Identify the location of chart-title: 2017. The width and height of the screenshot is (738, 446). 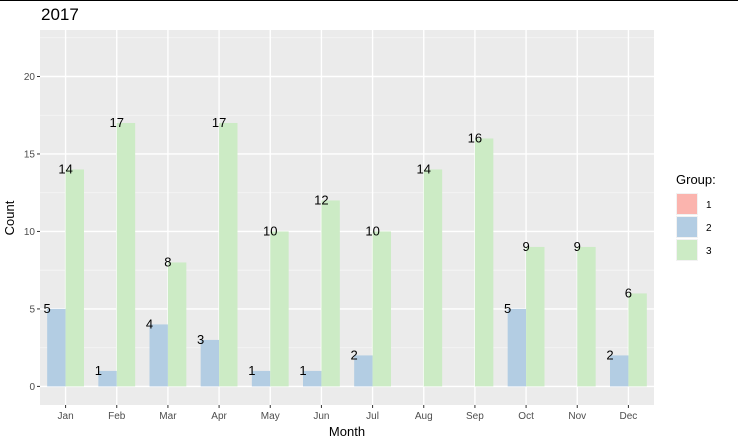
(60, 14).